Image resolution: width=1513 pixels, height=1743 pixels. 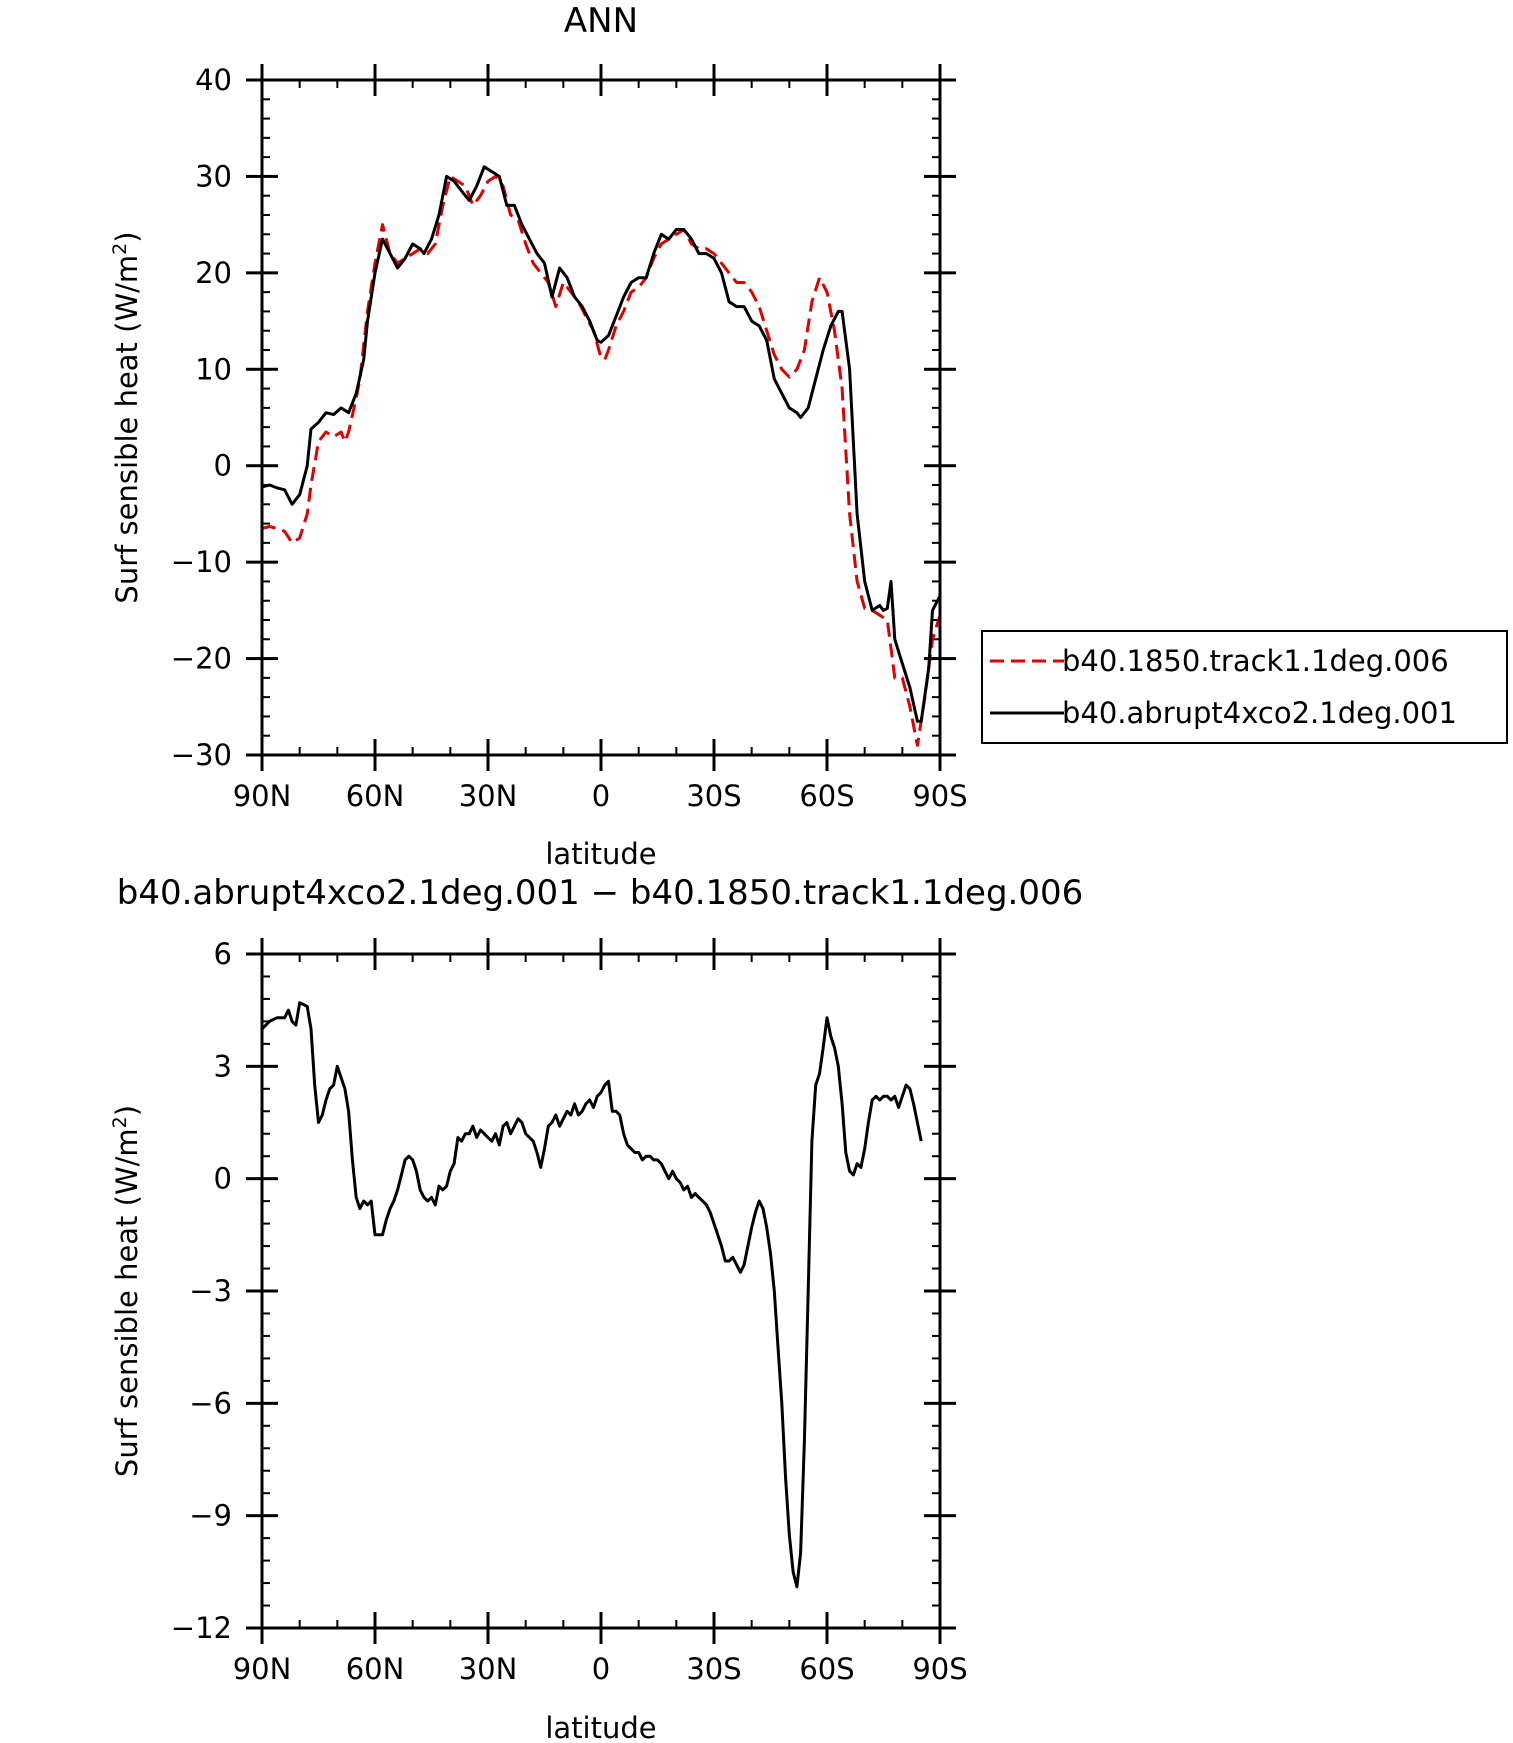 I want to click on bottom-x-tick-label: 60S, so click(x=826, y=1669).